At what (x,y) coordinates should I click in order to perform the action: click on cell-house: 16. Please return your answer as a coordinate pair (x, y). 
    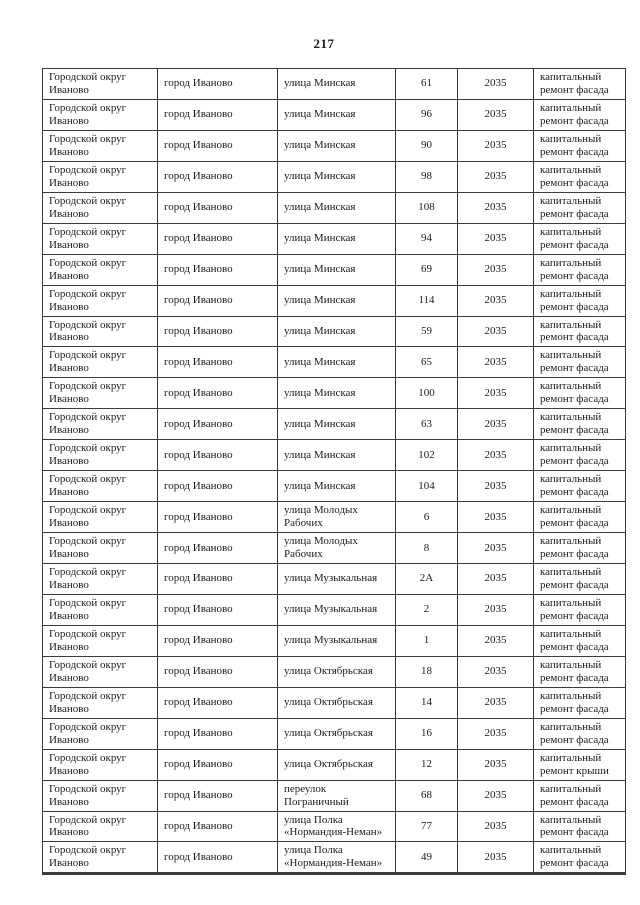
    Looking at the image, I should click on (426, 733).